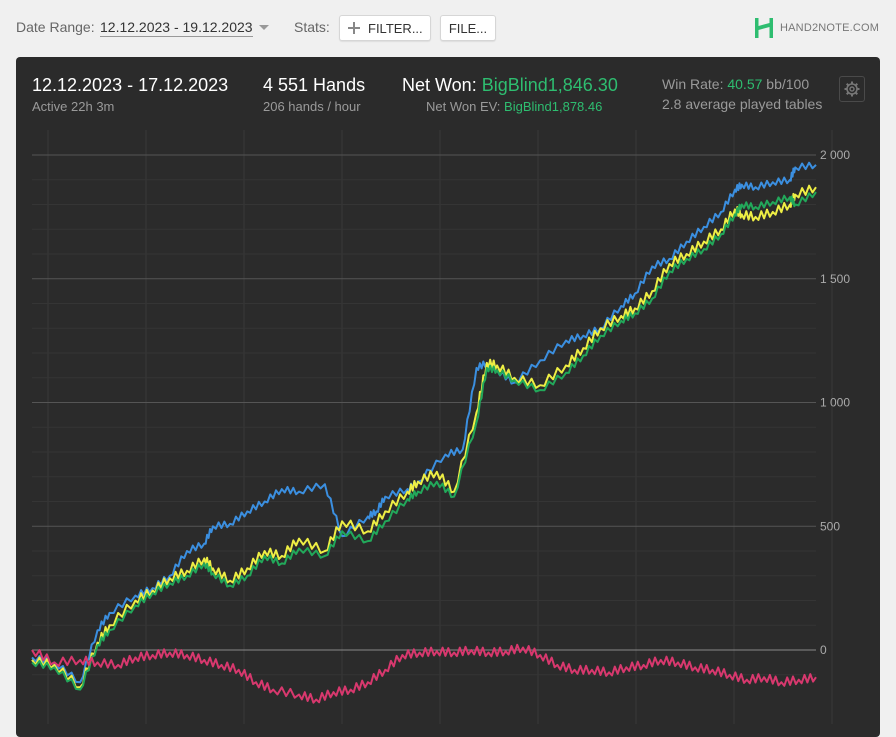  I want to click on y-tick-label: 0, so click(823, 650).